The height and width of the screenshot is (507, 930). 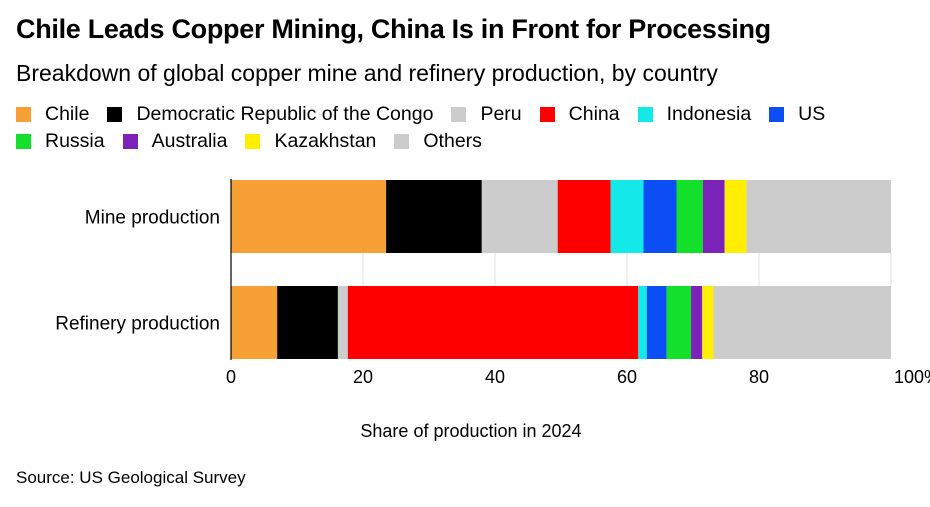 What do you see at coordinates (152, 218) in the screenshot?
I see `category-label-mine-production: Mine production` at bounding box center [152, 218].